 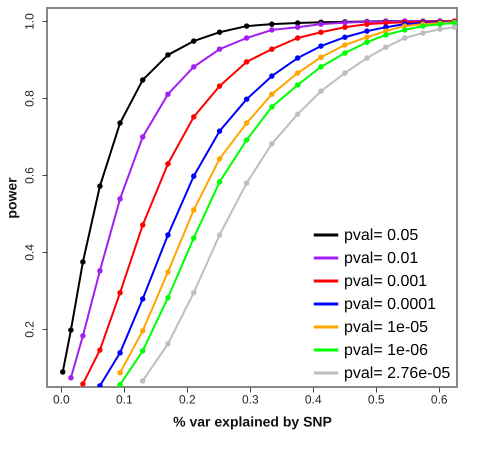 What do you see at coordinates (29, 175) in the screenshot?
I see `y-tick-label: 0.6` at bounding box center [29, 175].